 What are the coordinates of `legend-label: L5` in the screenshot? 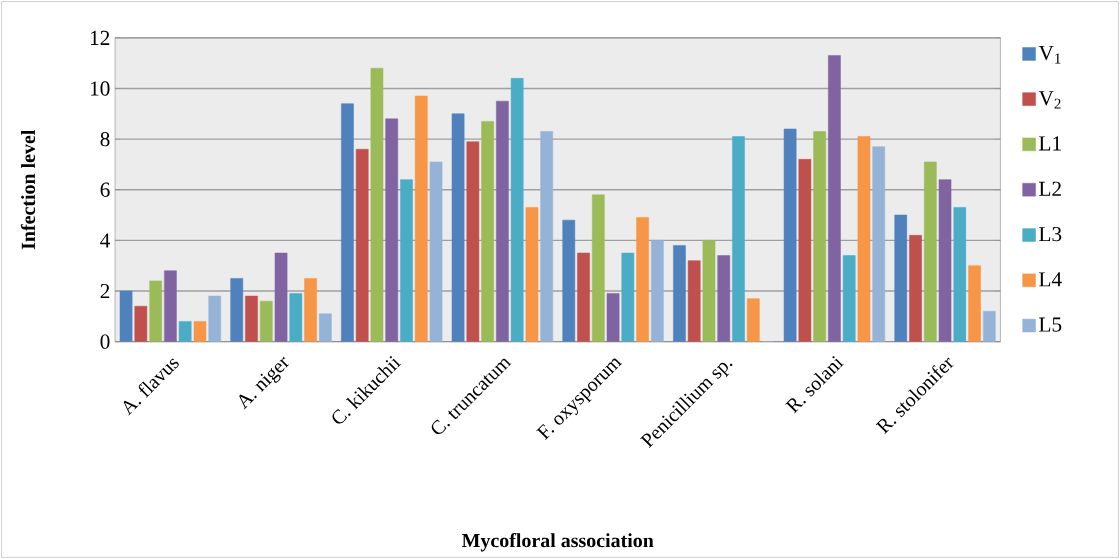 It's located at (1050, 324).